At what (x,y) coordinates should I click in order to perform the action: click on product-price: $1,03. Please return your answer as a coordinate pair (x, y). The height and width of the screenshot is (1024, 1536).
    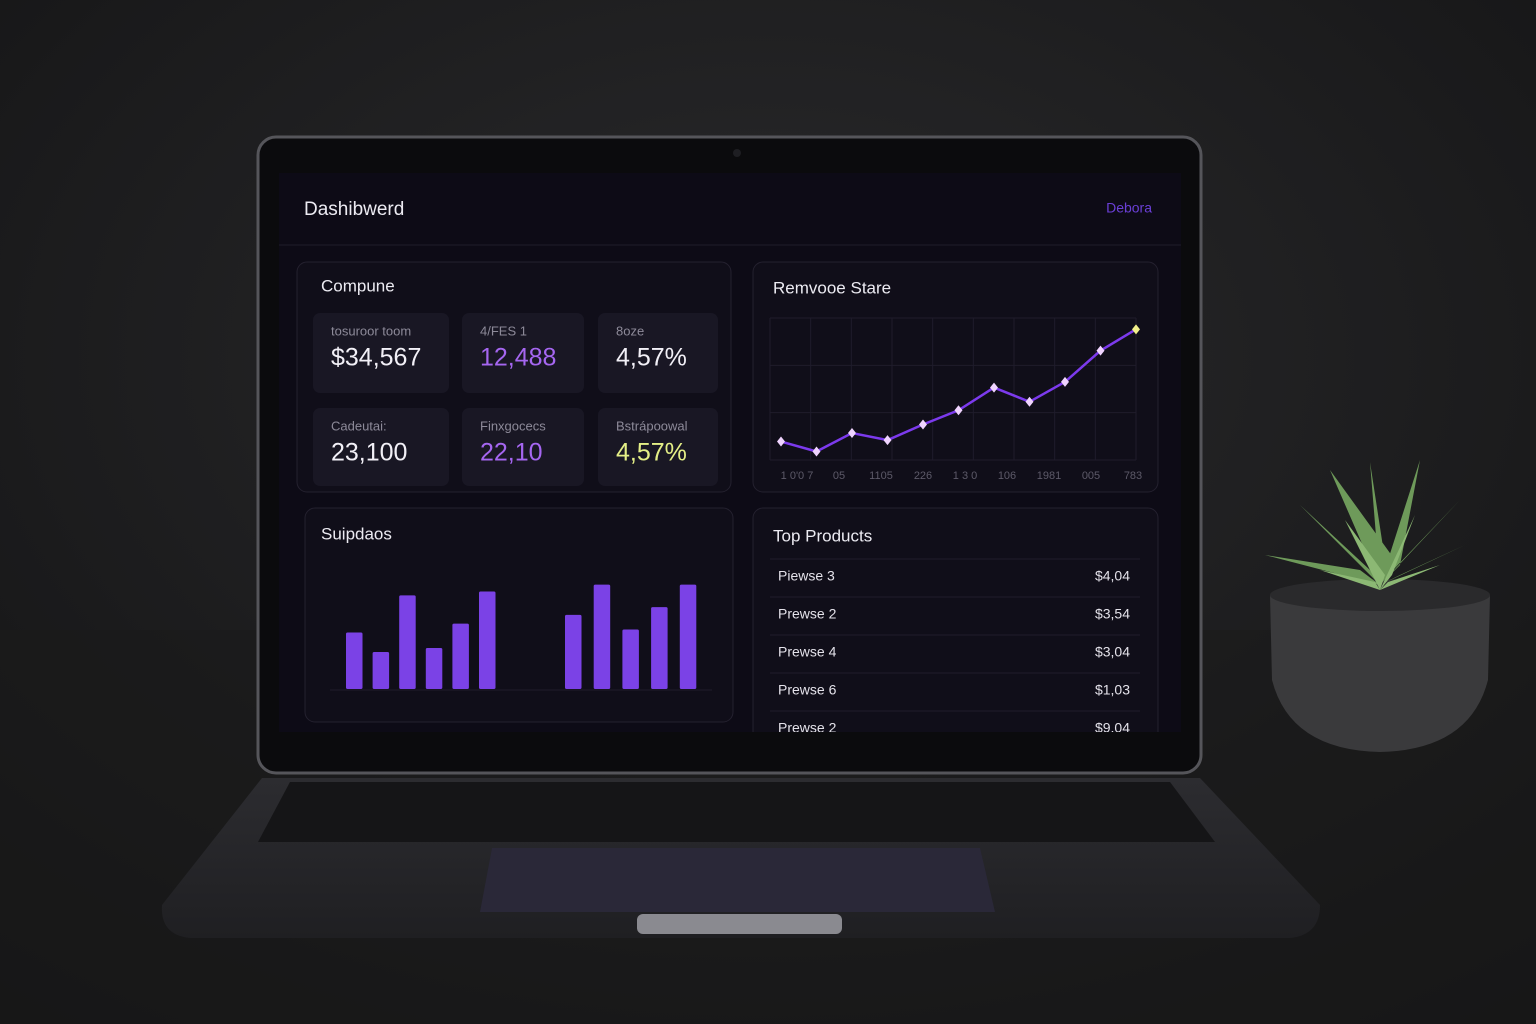
    Looking at the image, I should click on (1112, 690).